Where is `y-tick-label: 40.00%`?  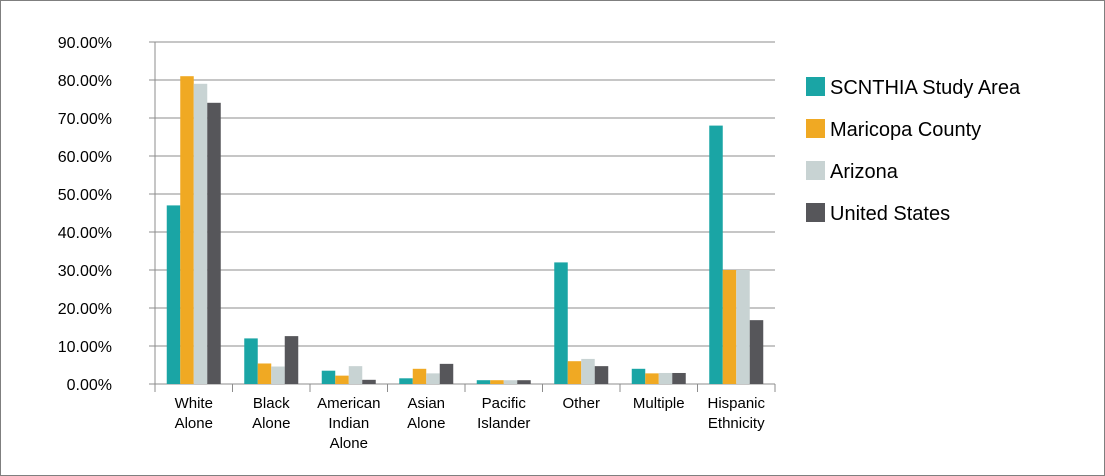 y-tick-label: 40.00% is located at coordinates (85, 233).